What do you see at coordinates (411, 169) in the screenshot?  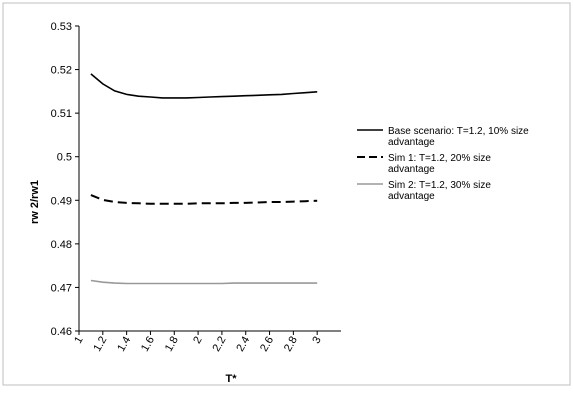 I see `legend-label-2: advantage` at bounding box center [411, 169].